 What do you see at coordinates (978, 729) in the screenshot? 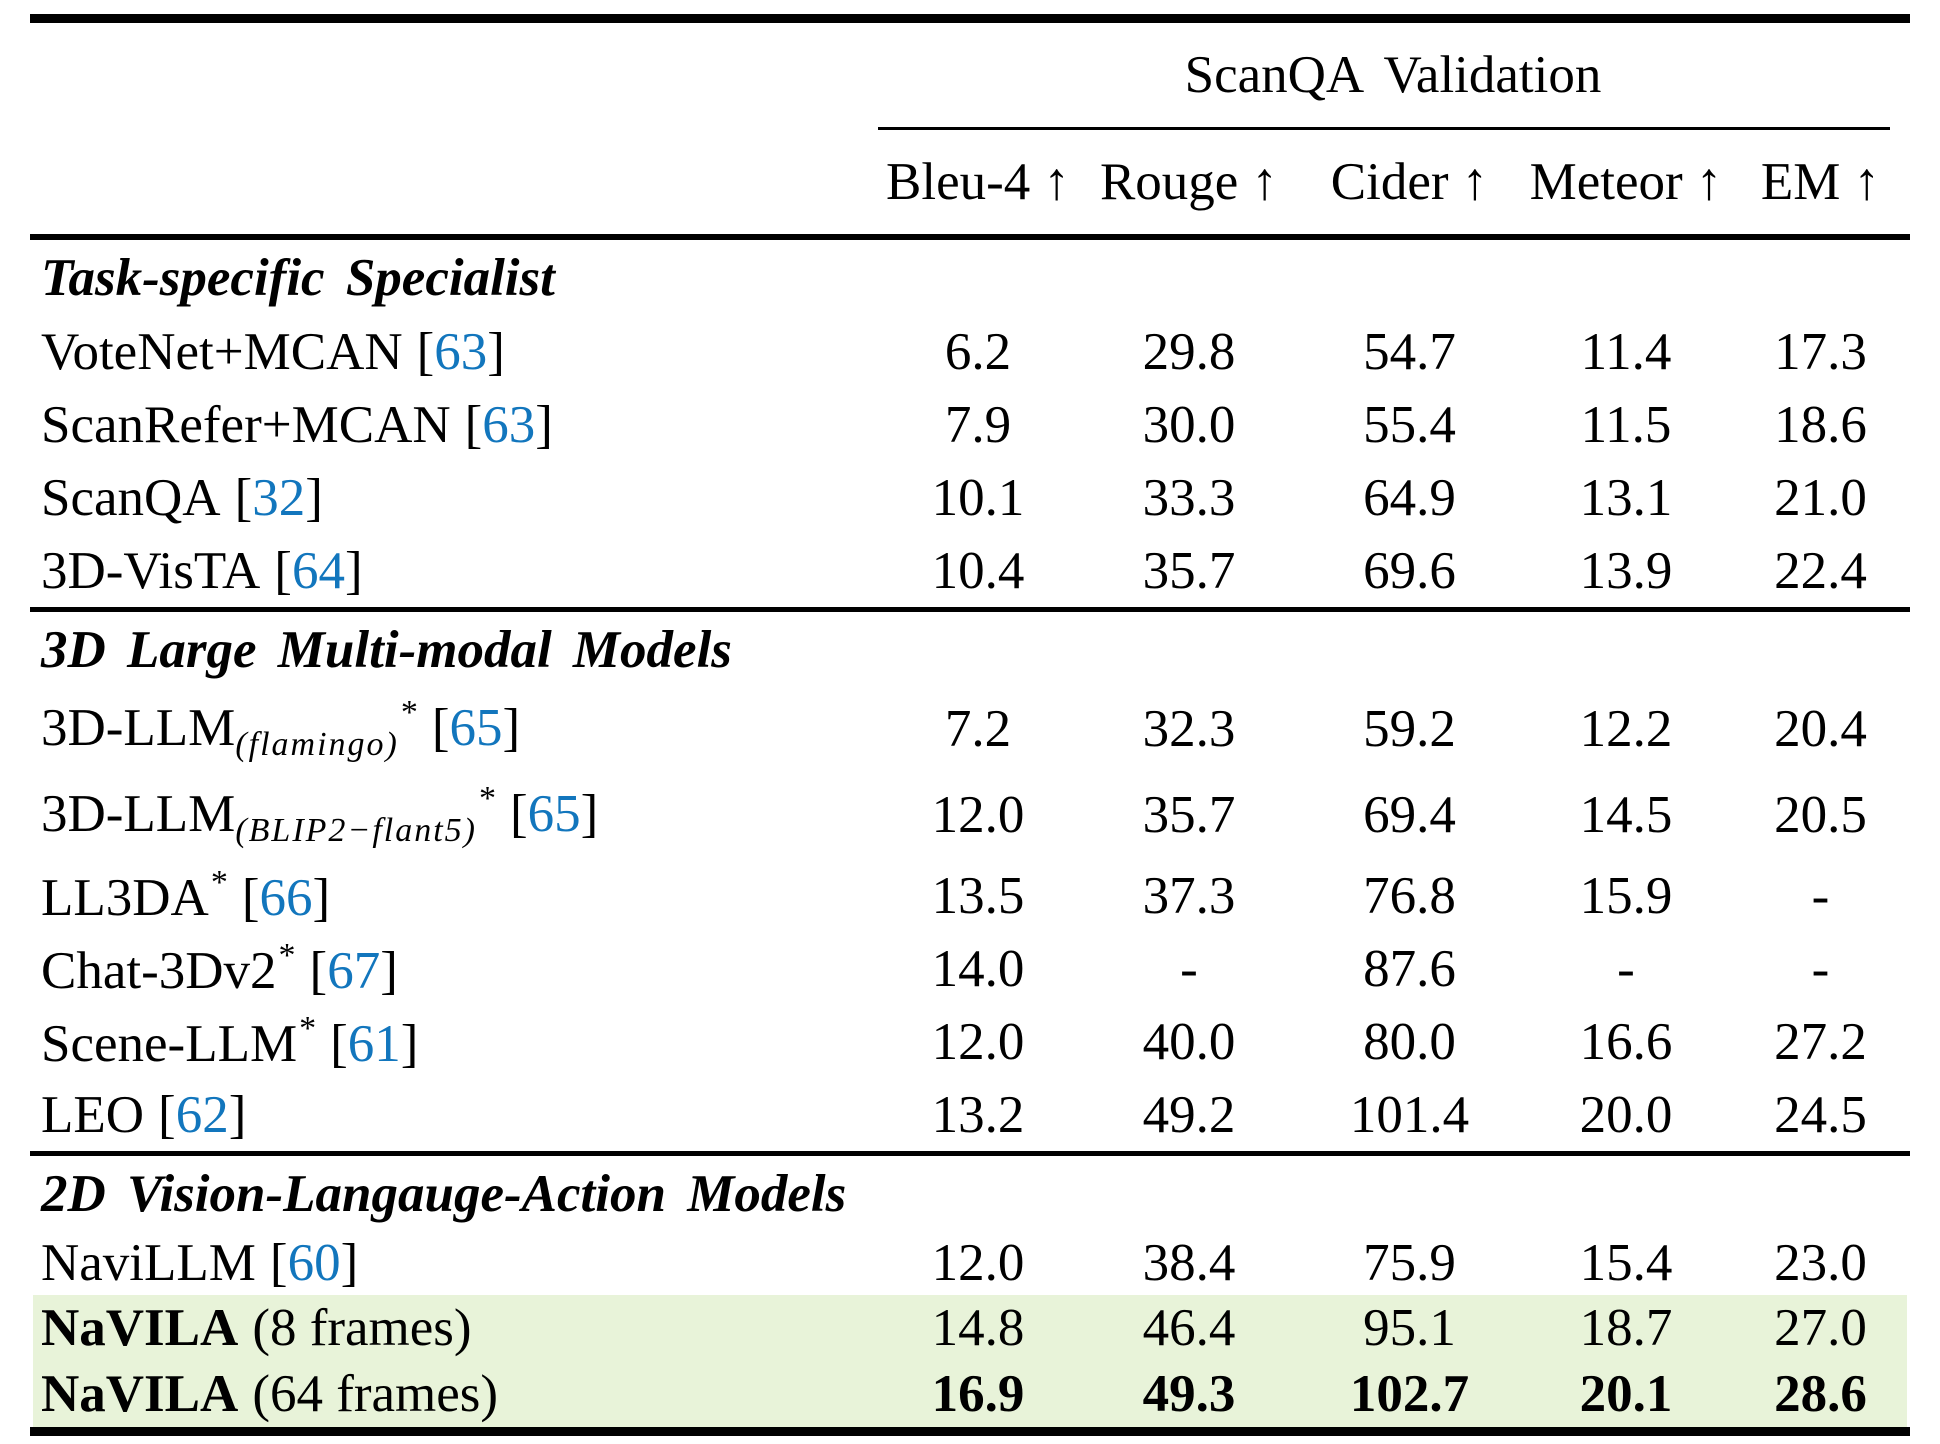
I see `cell-bleu4: 7.2` at bounding box center [978, 729].